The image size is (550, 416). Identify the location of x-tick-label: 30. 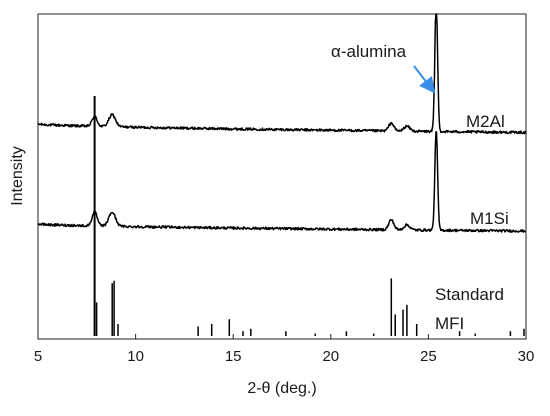
(526, 356).